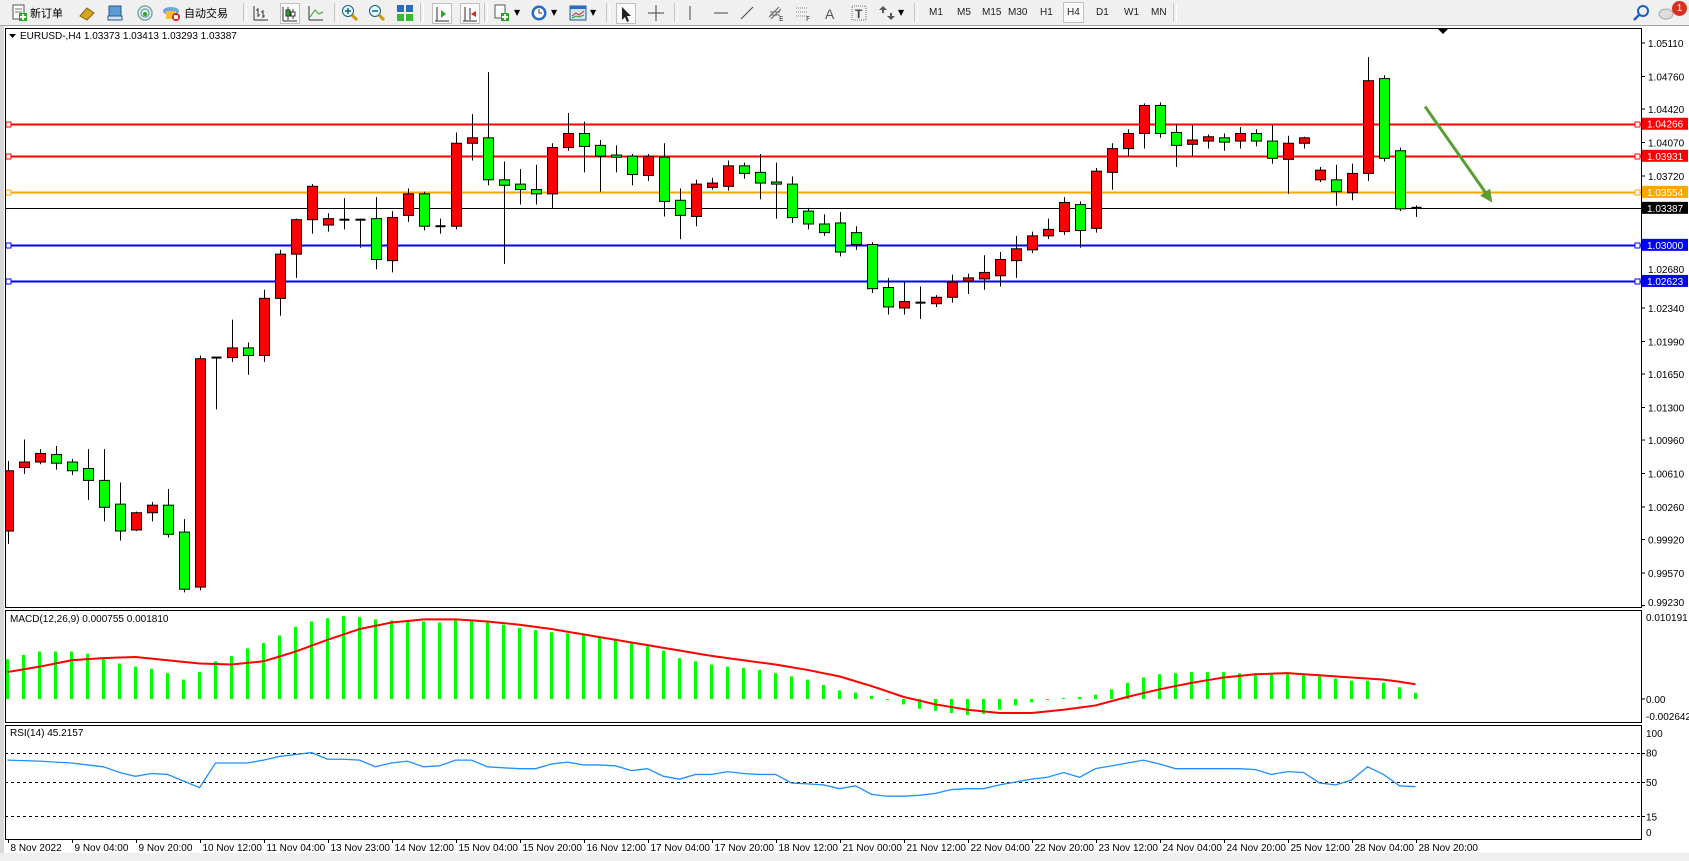 The height and width of the screenshot is (861, 1689). Describe the element at coordinates (1654, 734) in the screenshot. I see `rsi-axis-label: 100` at that location.